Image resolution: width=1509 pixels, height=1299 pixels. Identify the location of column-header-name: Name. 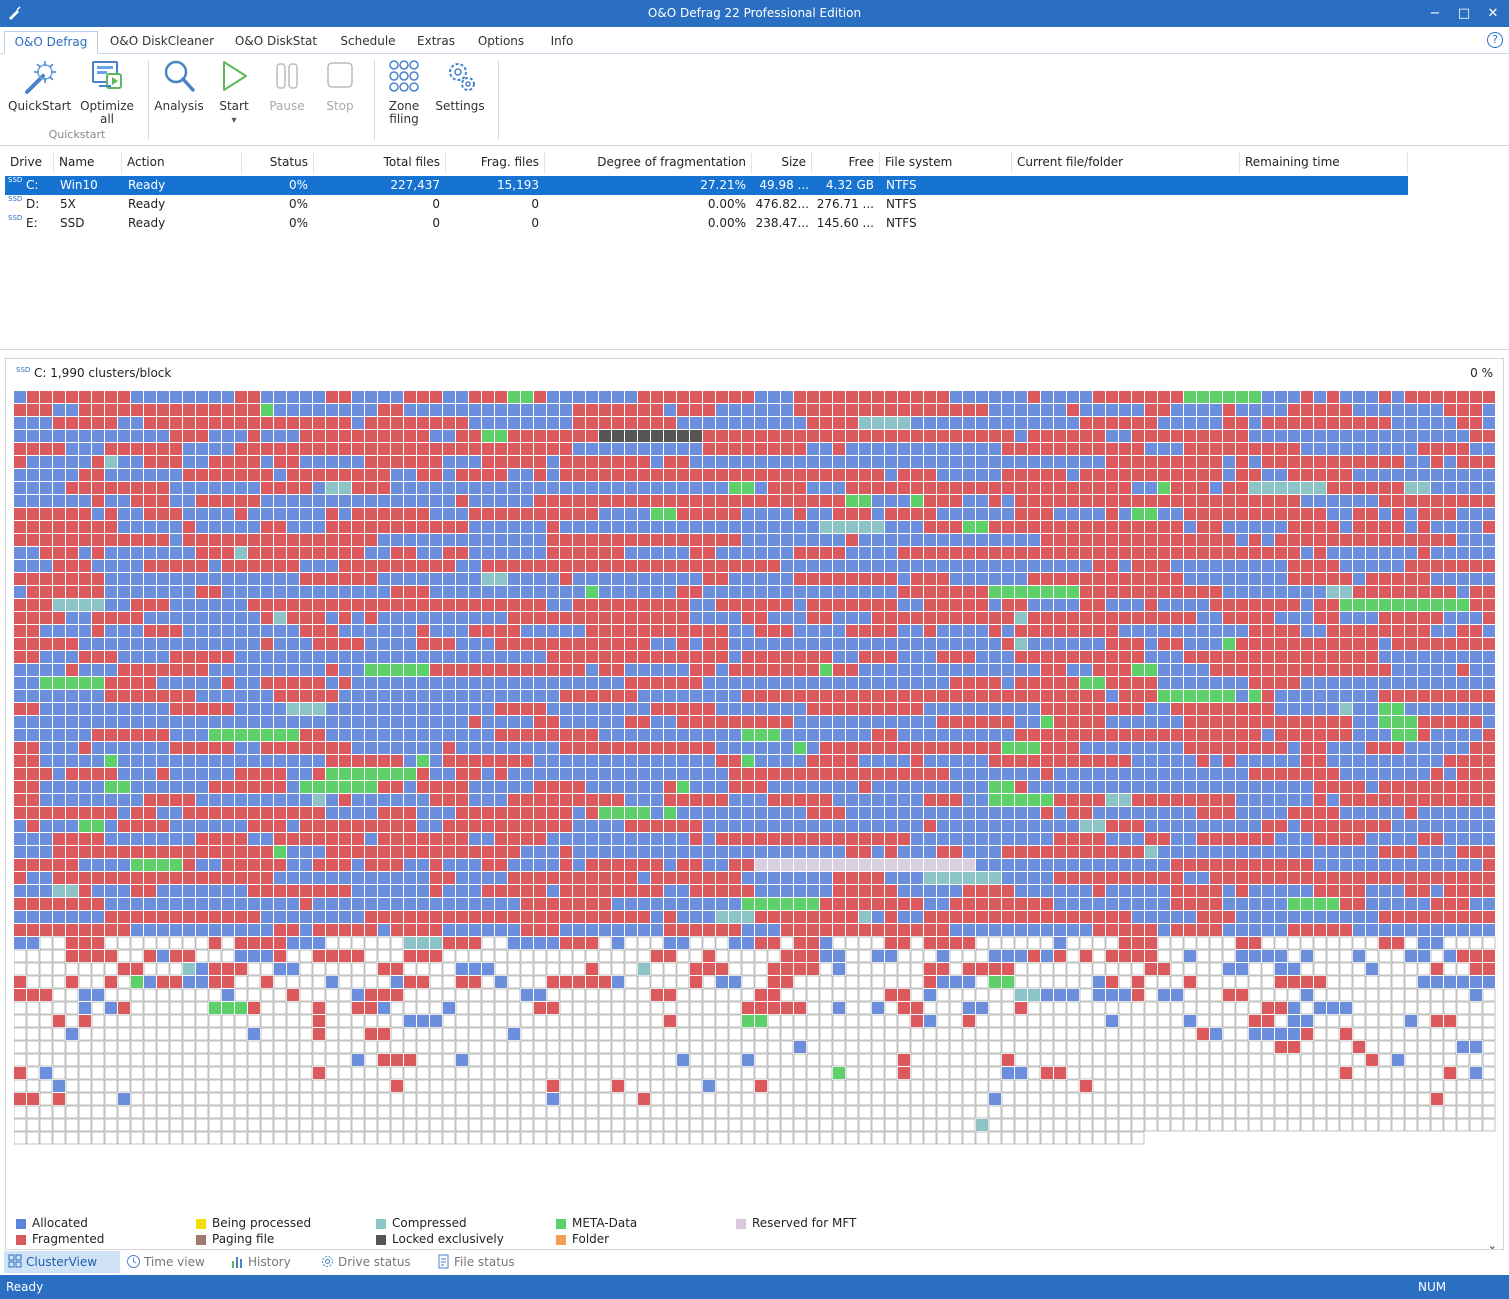
(88, 163).